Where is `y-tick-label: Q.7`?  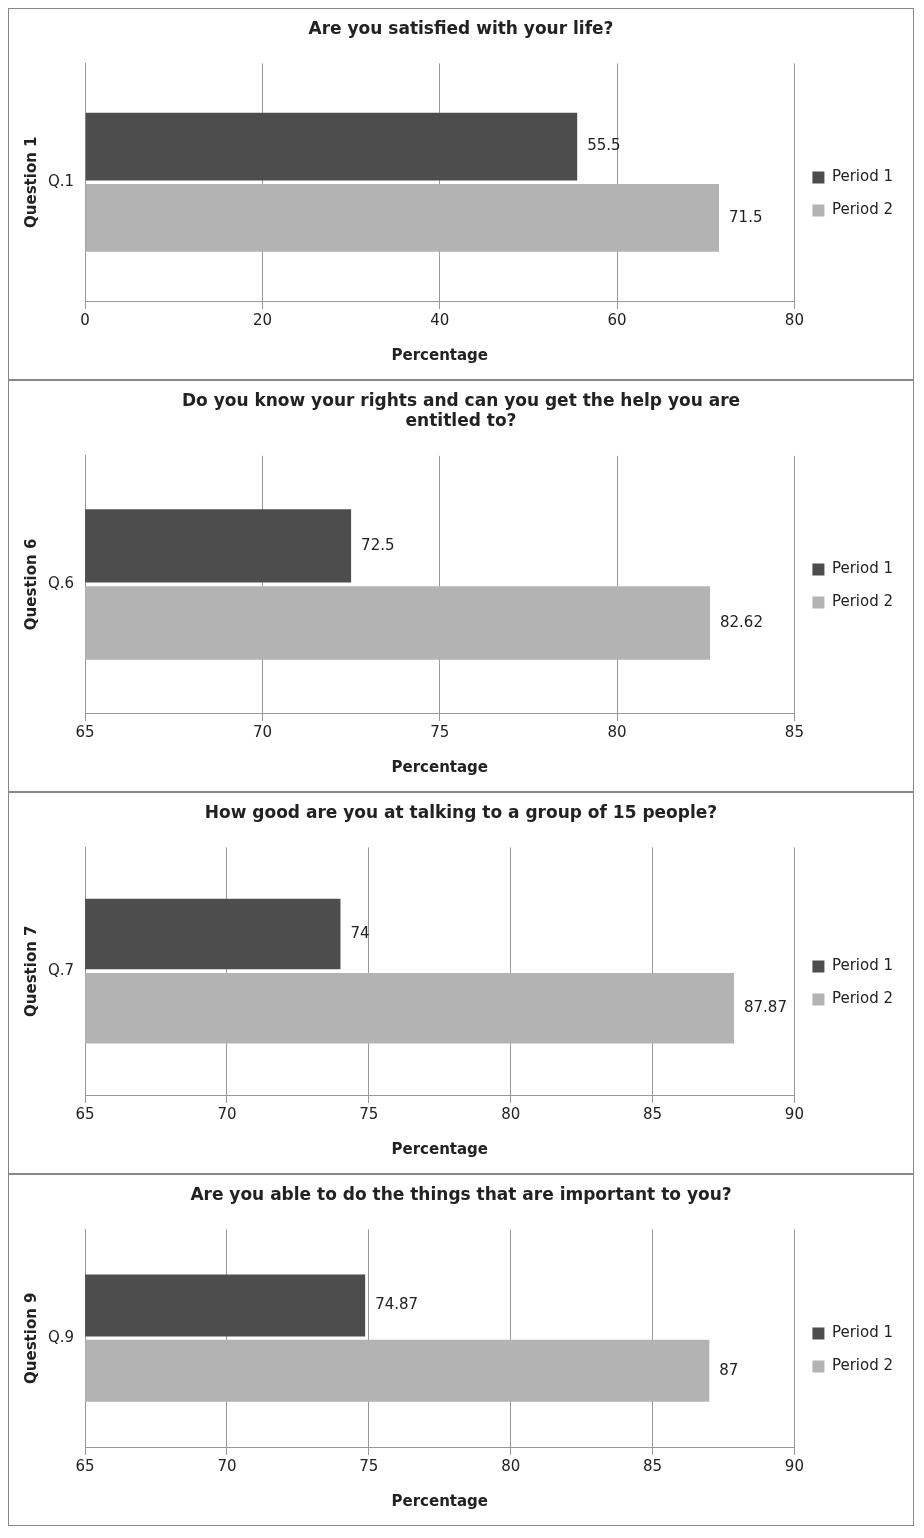 y-tick-label: Q.7 is located at coordinates (61, 970).